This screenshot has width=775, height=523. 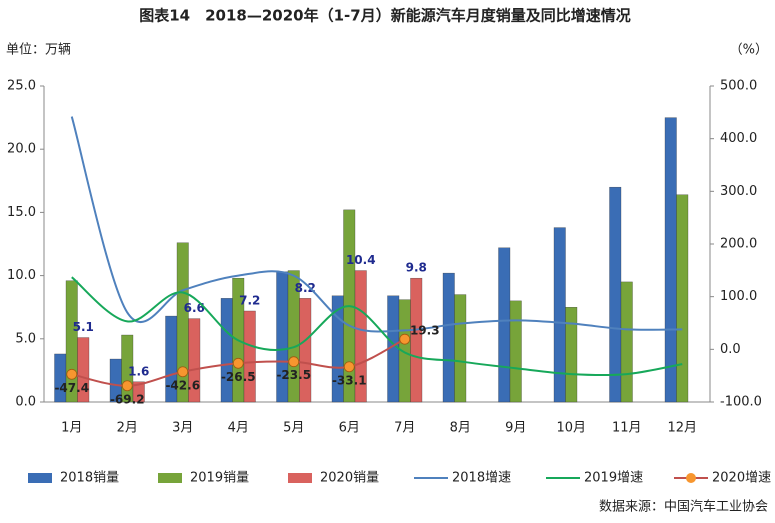 What do you see at coordinates (404, 428) in the screenshot?
I see `x-tick-label: 7月` at bounding box center [404, 428].